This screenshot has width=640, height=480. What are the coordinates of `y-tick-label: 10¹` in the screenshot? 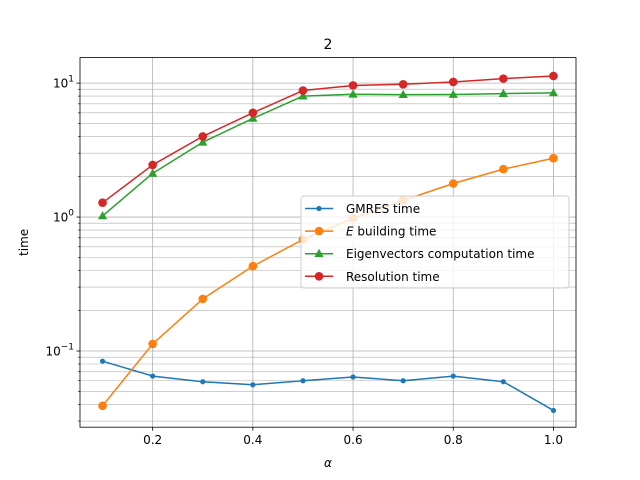 It's located at (63, 83).